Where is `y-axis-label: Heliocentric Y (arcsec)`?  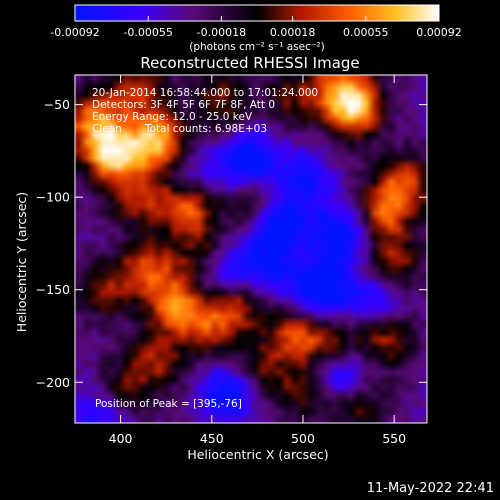 y-axis-label: Heliocentric Y (arcsec) is located at coordinates (21, 262).